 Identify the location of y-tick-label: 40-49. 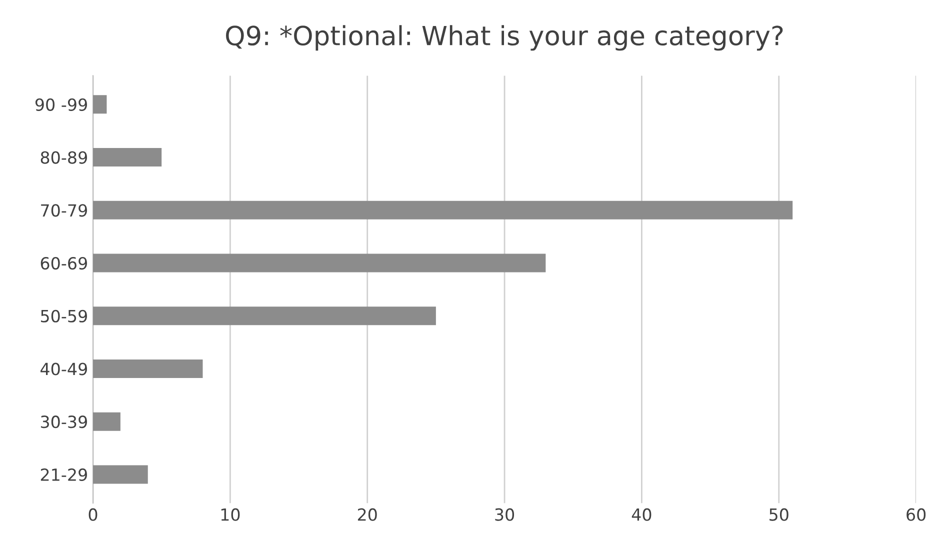
(63, 369).